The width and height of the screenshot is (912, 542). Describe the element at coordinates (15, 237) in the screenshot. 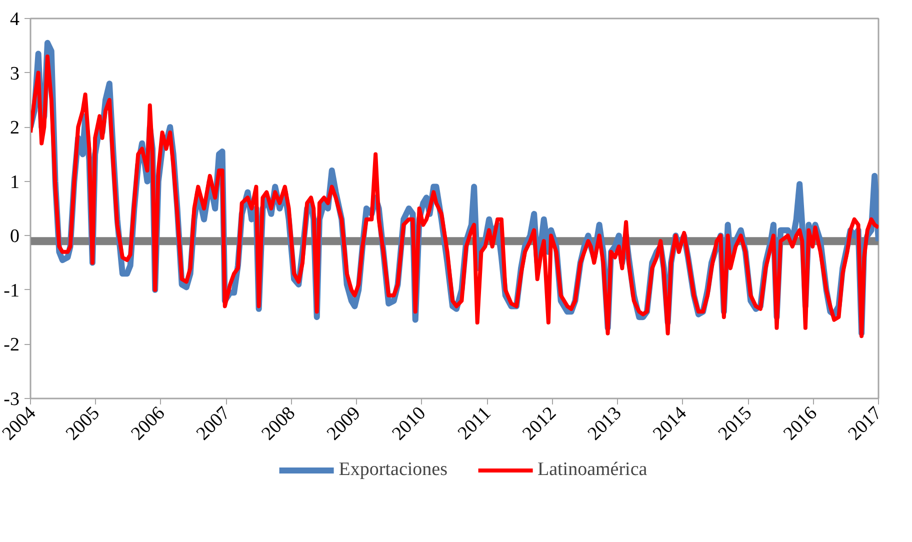

I see `y-tick-label: 0` at that location.